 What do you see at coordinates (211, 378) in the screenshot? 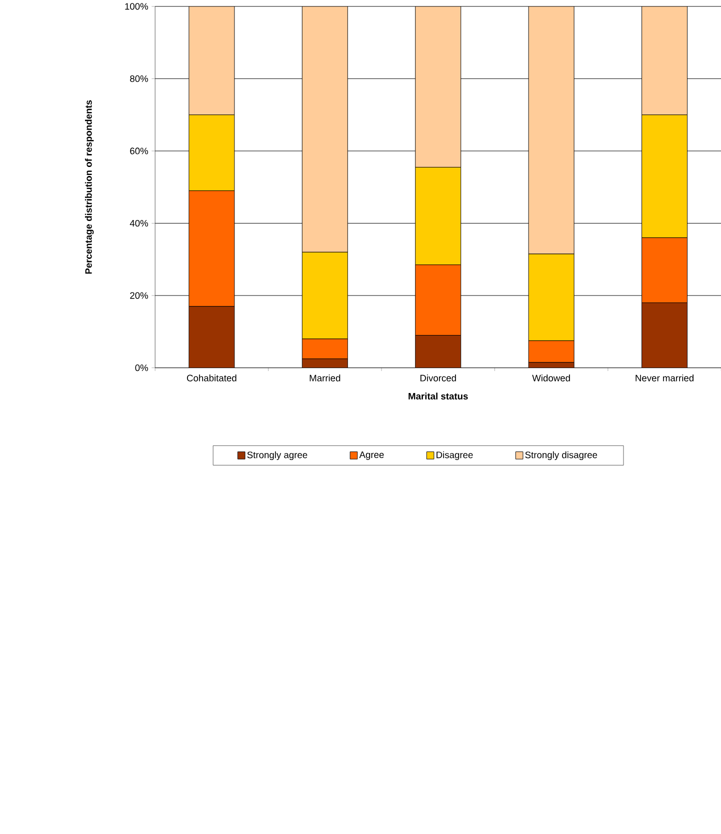
I see `x-tick-label: Cohabitated` at bounding box center [211, 378].